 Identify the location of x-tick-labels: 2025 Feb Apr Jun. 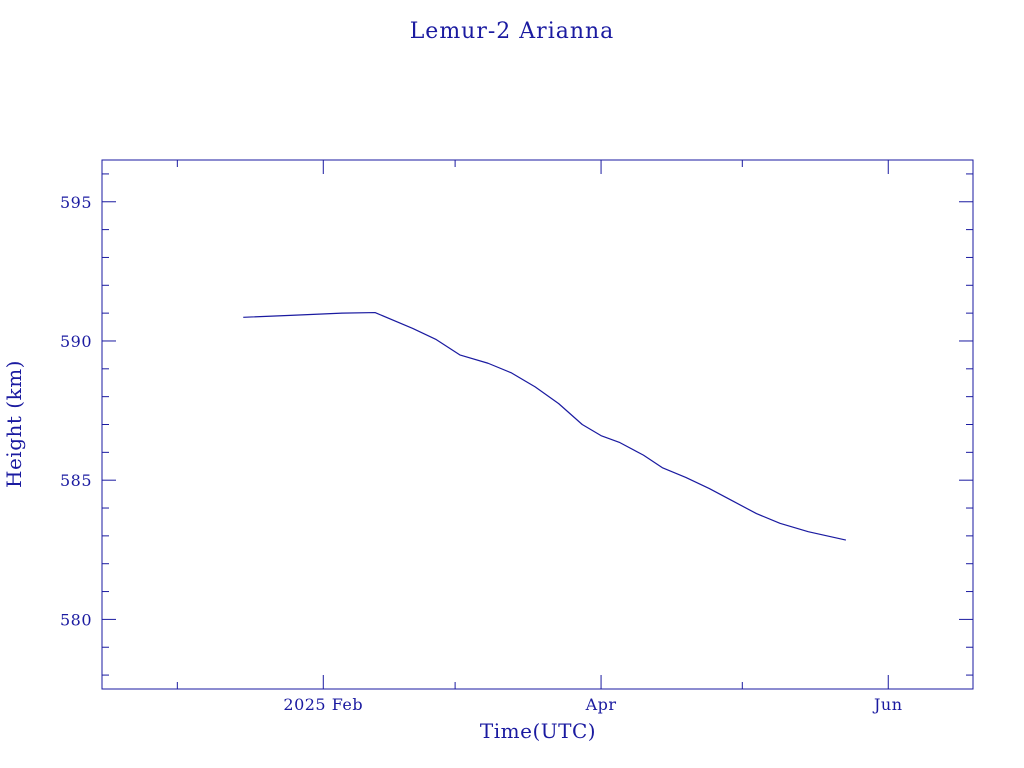
(592, 704).